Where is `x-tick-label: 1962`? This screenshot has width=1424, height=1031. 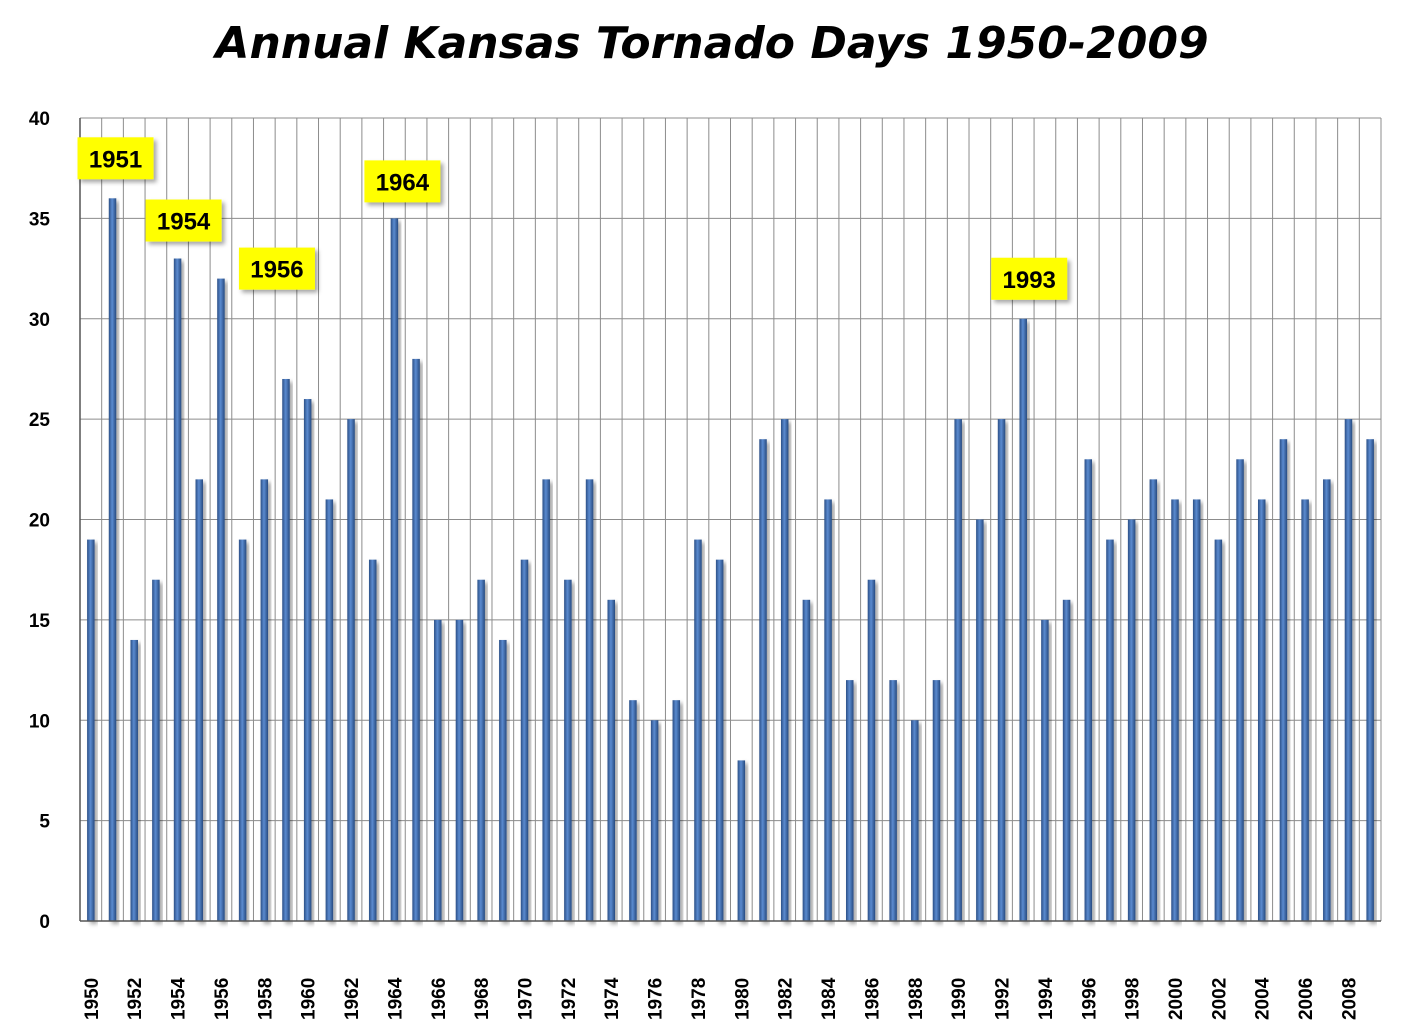
x-tick-label: 1962 is located at coordinates (352, 999).